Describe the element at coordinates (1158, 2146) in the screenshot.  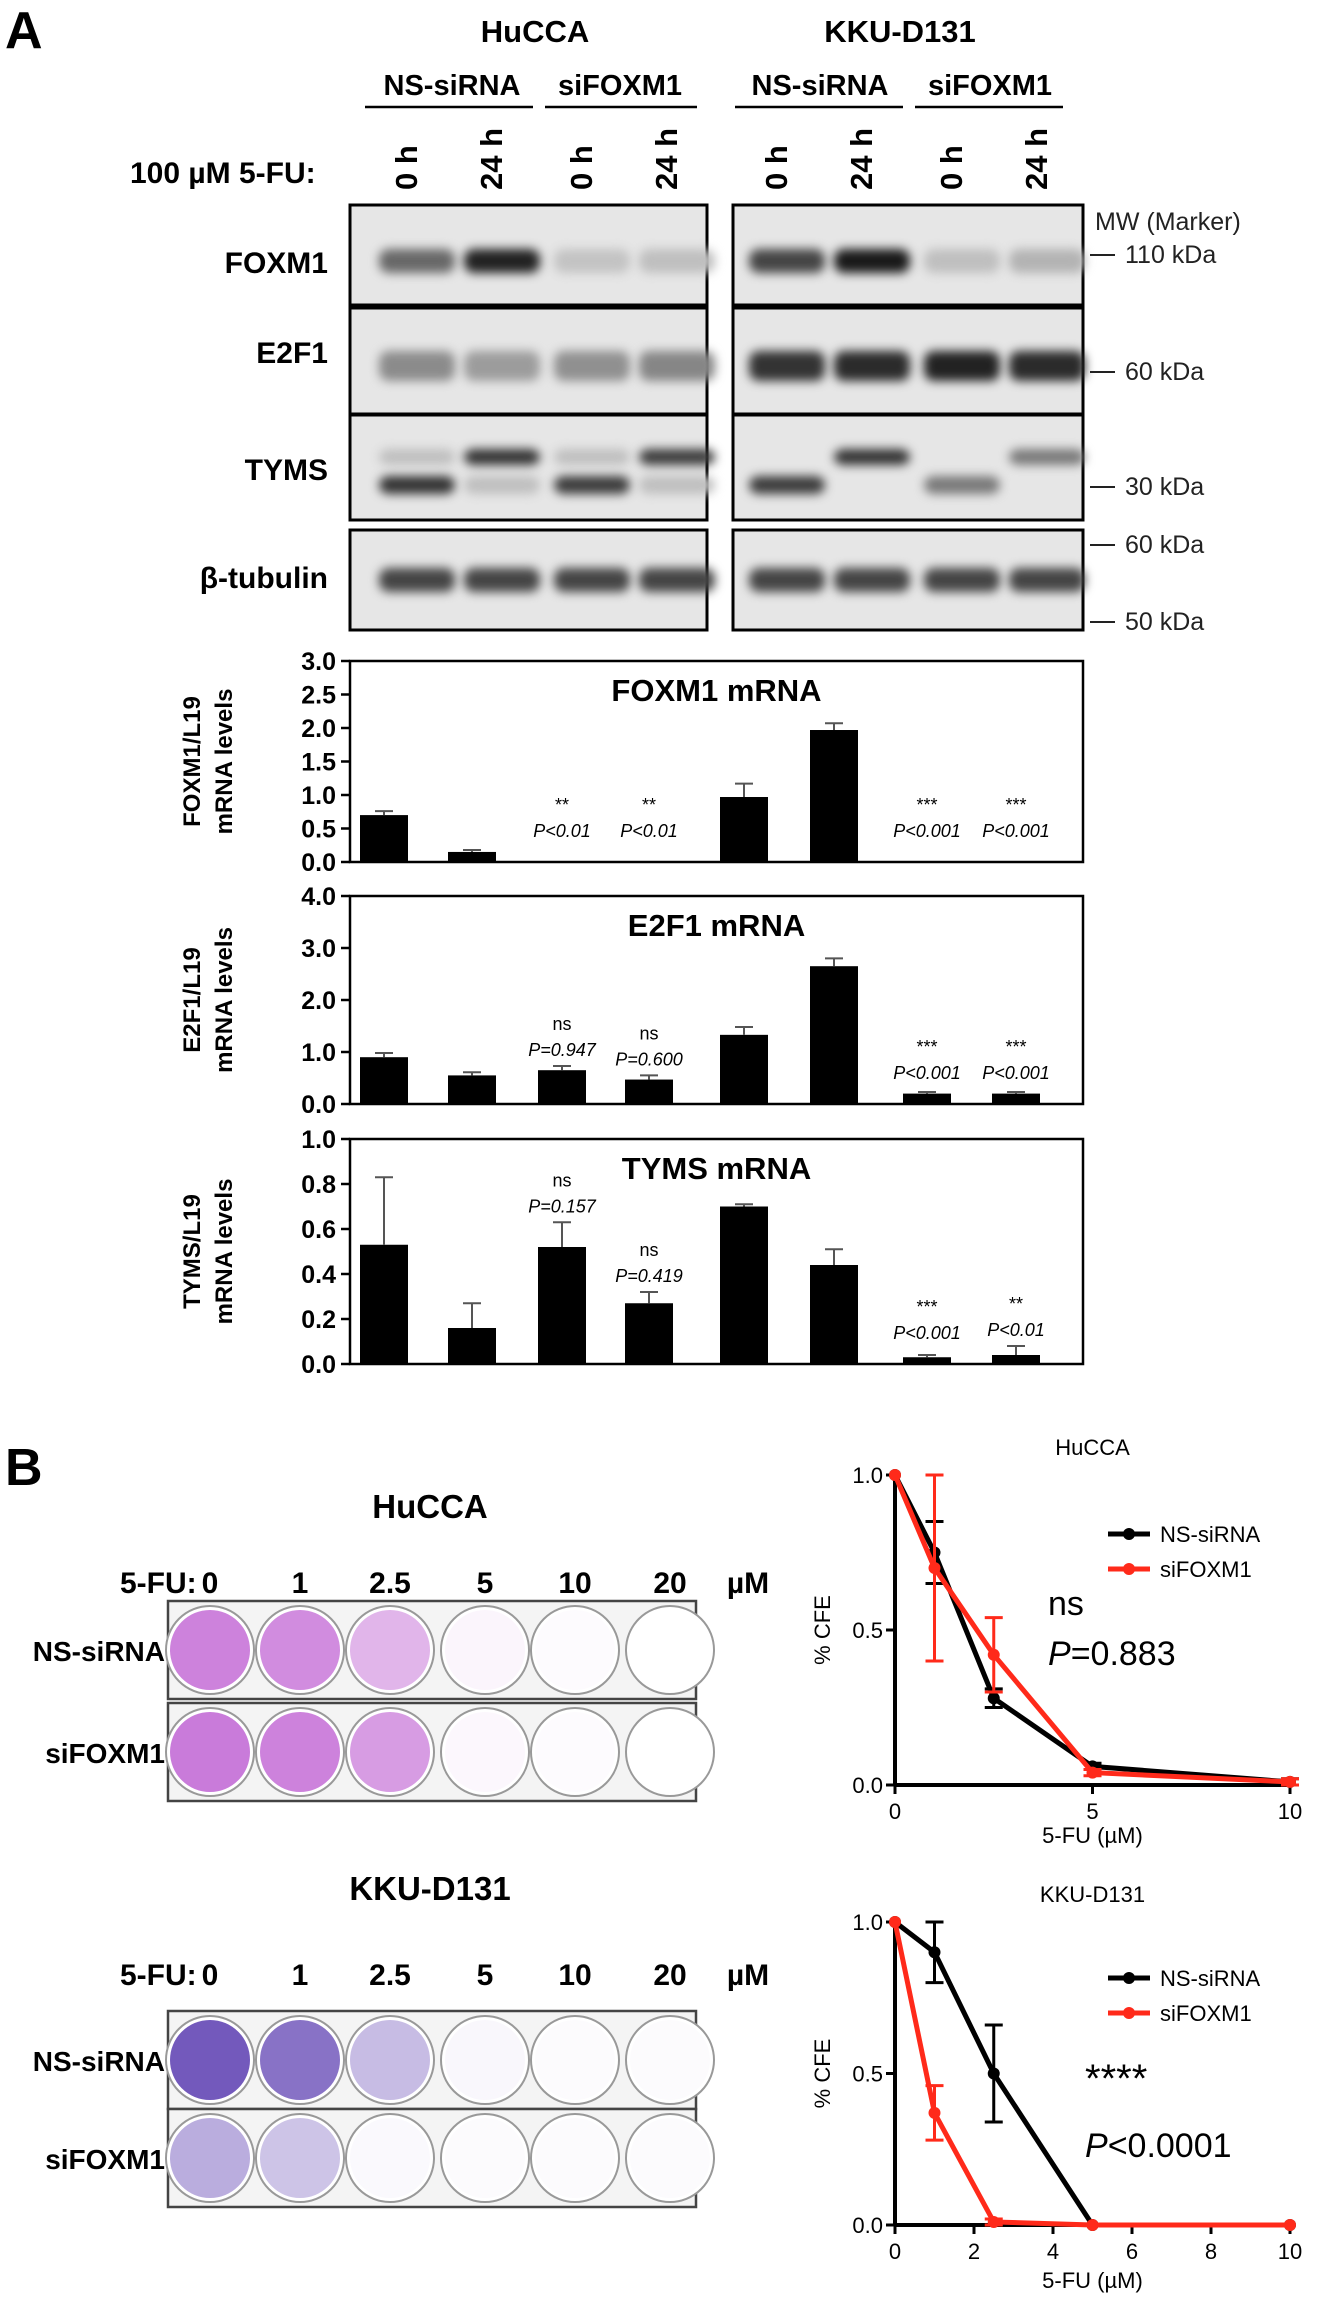
I see `p-value: P<0.0001` at that location.